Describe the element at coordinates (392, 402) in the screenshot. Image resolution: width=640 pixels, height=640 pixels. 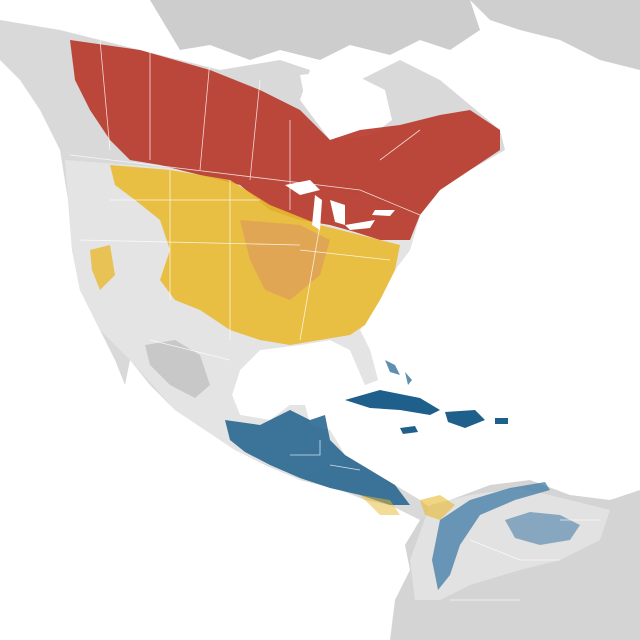
I see `cuba` at that location.